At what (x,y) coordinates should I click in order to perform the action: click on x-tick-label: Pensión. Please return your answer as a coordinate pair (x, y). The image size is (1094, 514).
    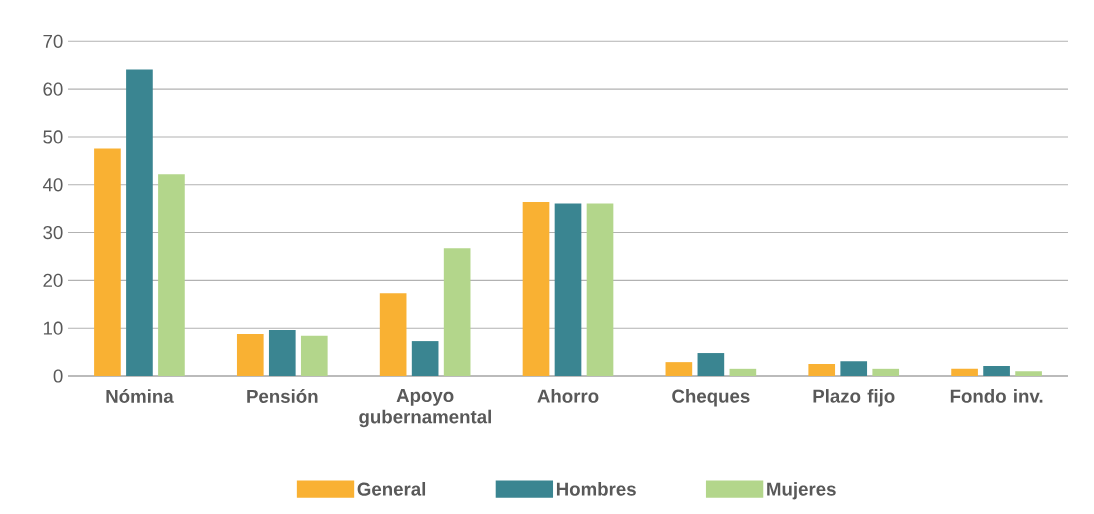
    Looking at the image, I should click on (282, 396).